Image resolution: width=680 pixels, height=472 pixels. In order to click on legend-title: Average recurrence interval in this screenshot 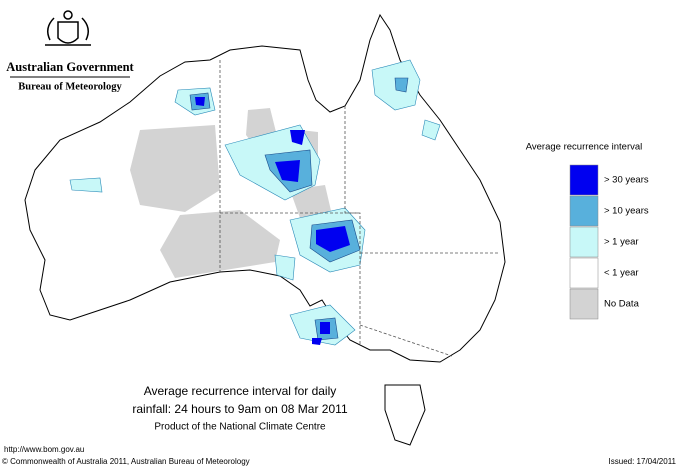, I will do `click(584, 147)`.